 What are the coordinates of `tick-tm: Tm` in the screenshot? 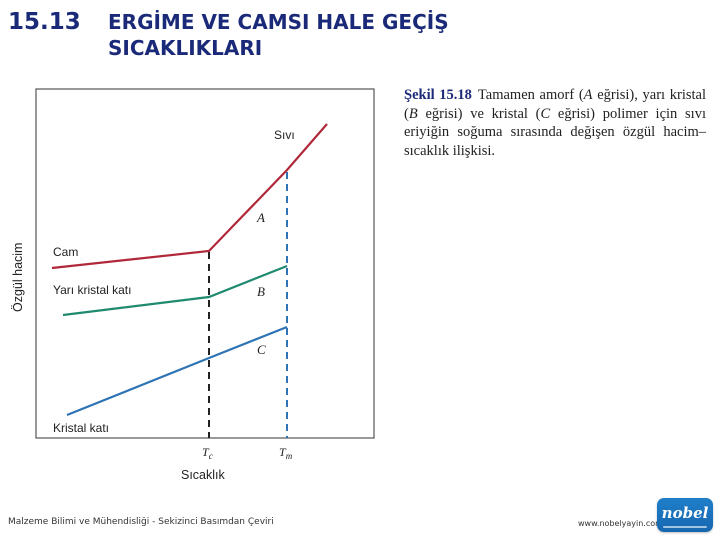 It's located at (286, 453).